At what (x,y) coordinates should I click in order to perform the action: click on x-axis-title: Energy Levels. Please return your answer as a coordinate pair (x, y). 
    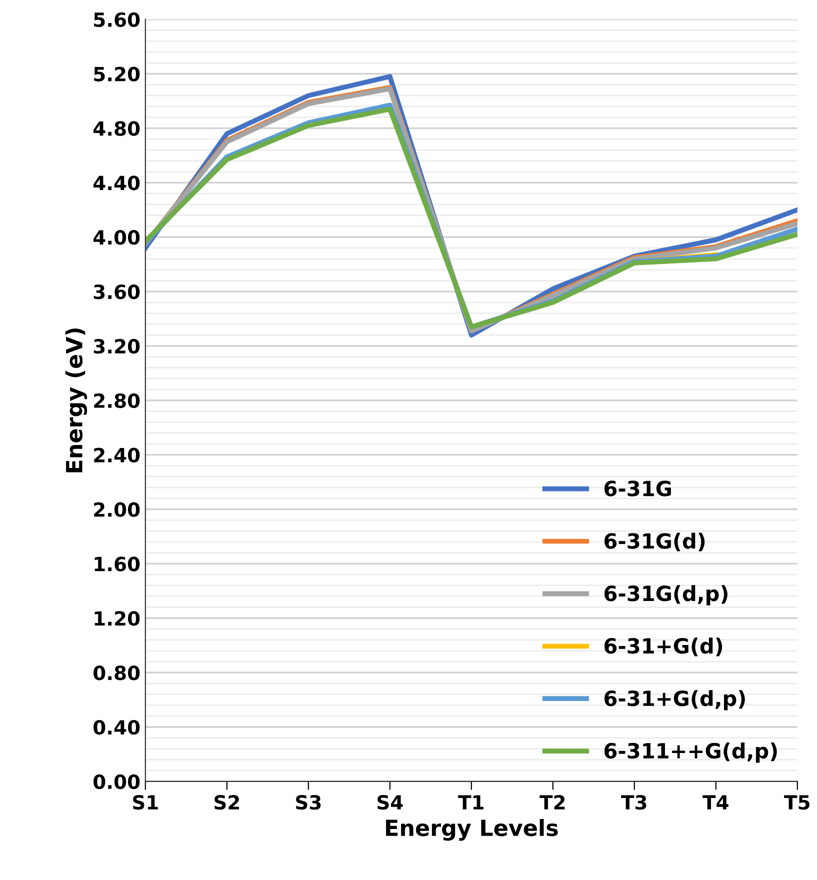
    Looking at the image, I should click on (472, 830).